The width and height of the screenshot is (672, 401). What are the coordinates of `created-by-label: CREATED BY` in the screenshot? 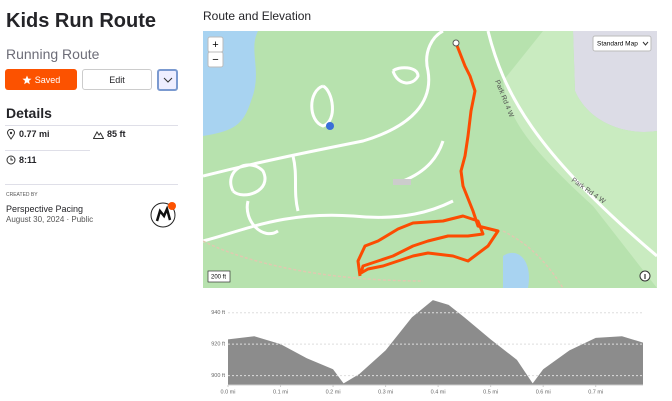 It's located at (22, 195).